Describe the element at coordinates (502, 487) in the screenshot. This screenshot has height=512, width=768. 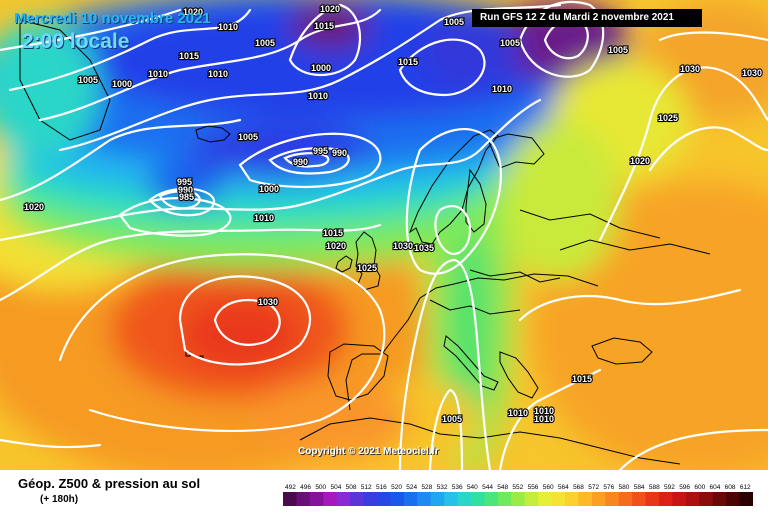
I see `scale-tick-label: 548` at that location.